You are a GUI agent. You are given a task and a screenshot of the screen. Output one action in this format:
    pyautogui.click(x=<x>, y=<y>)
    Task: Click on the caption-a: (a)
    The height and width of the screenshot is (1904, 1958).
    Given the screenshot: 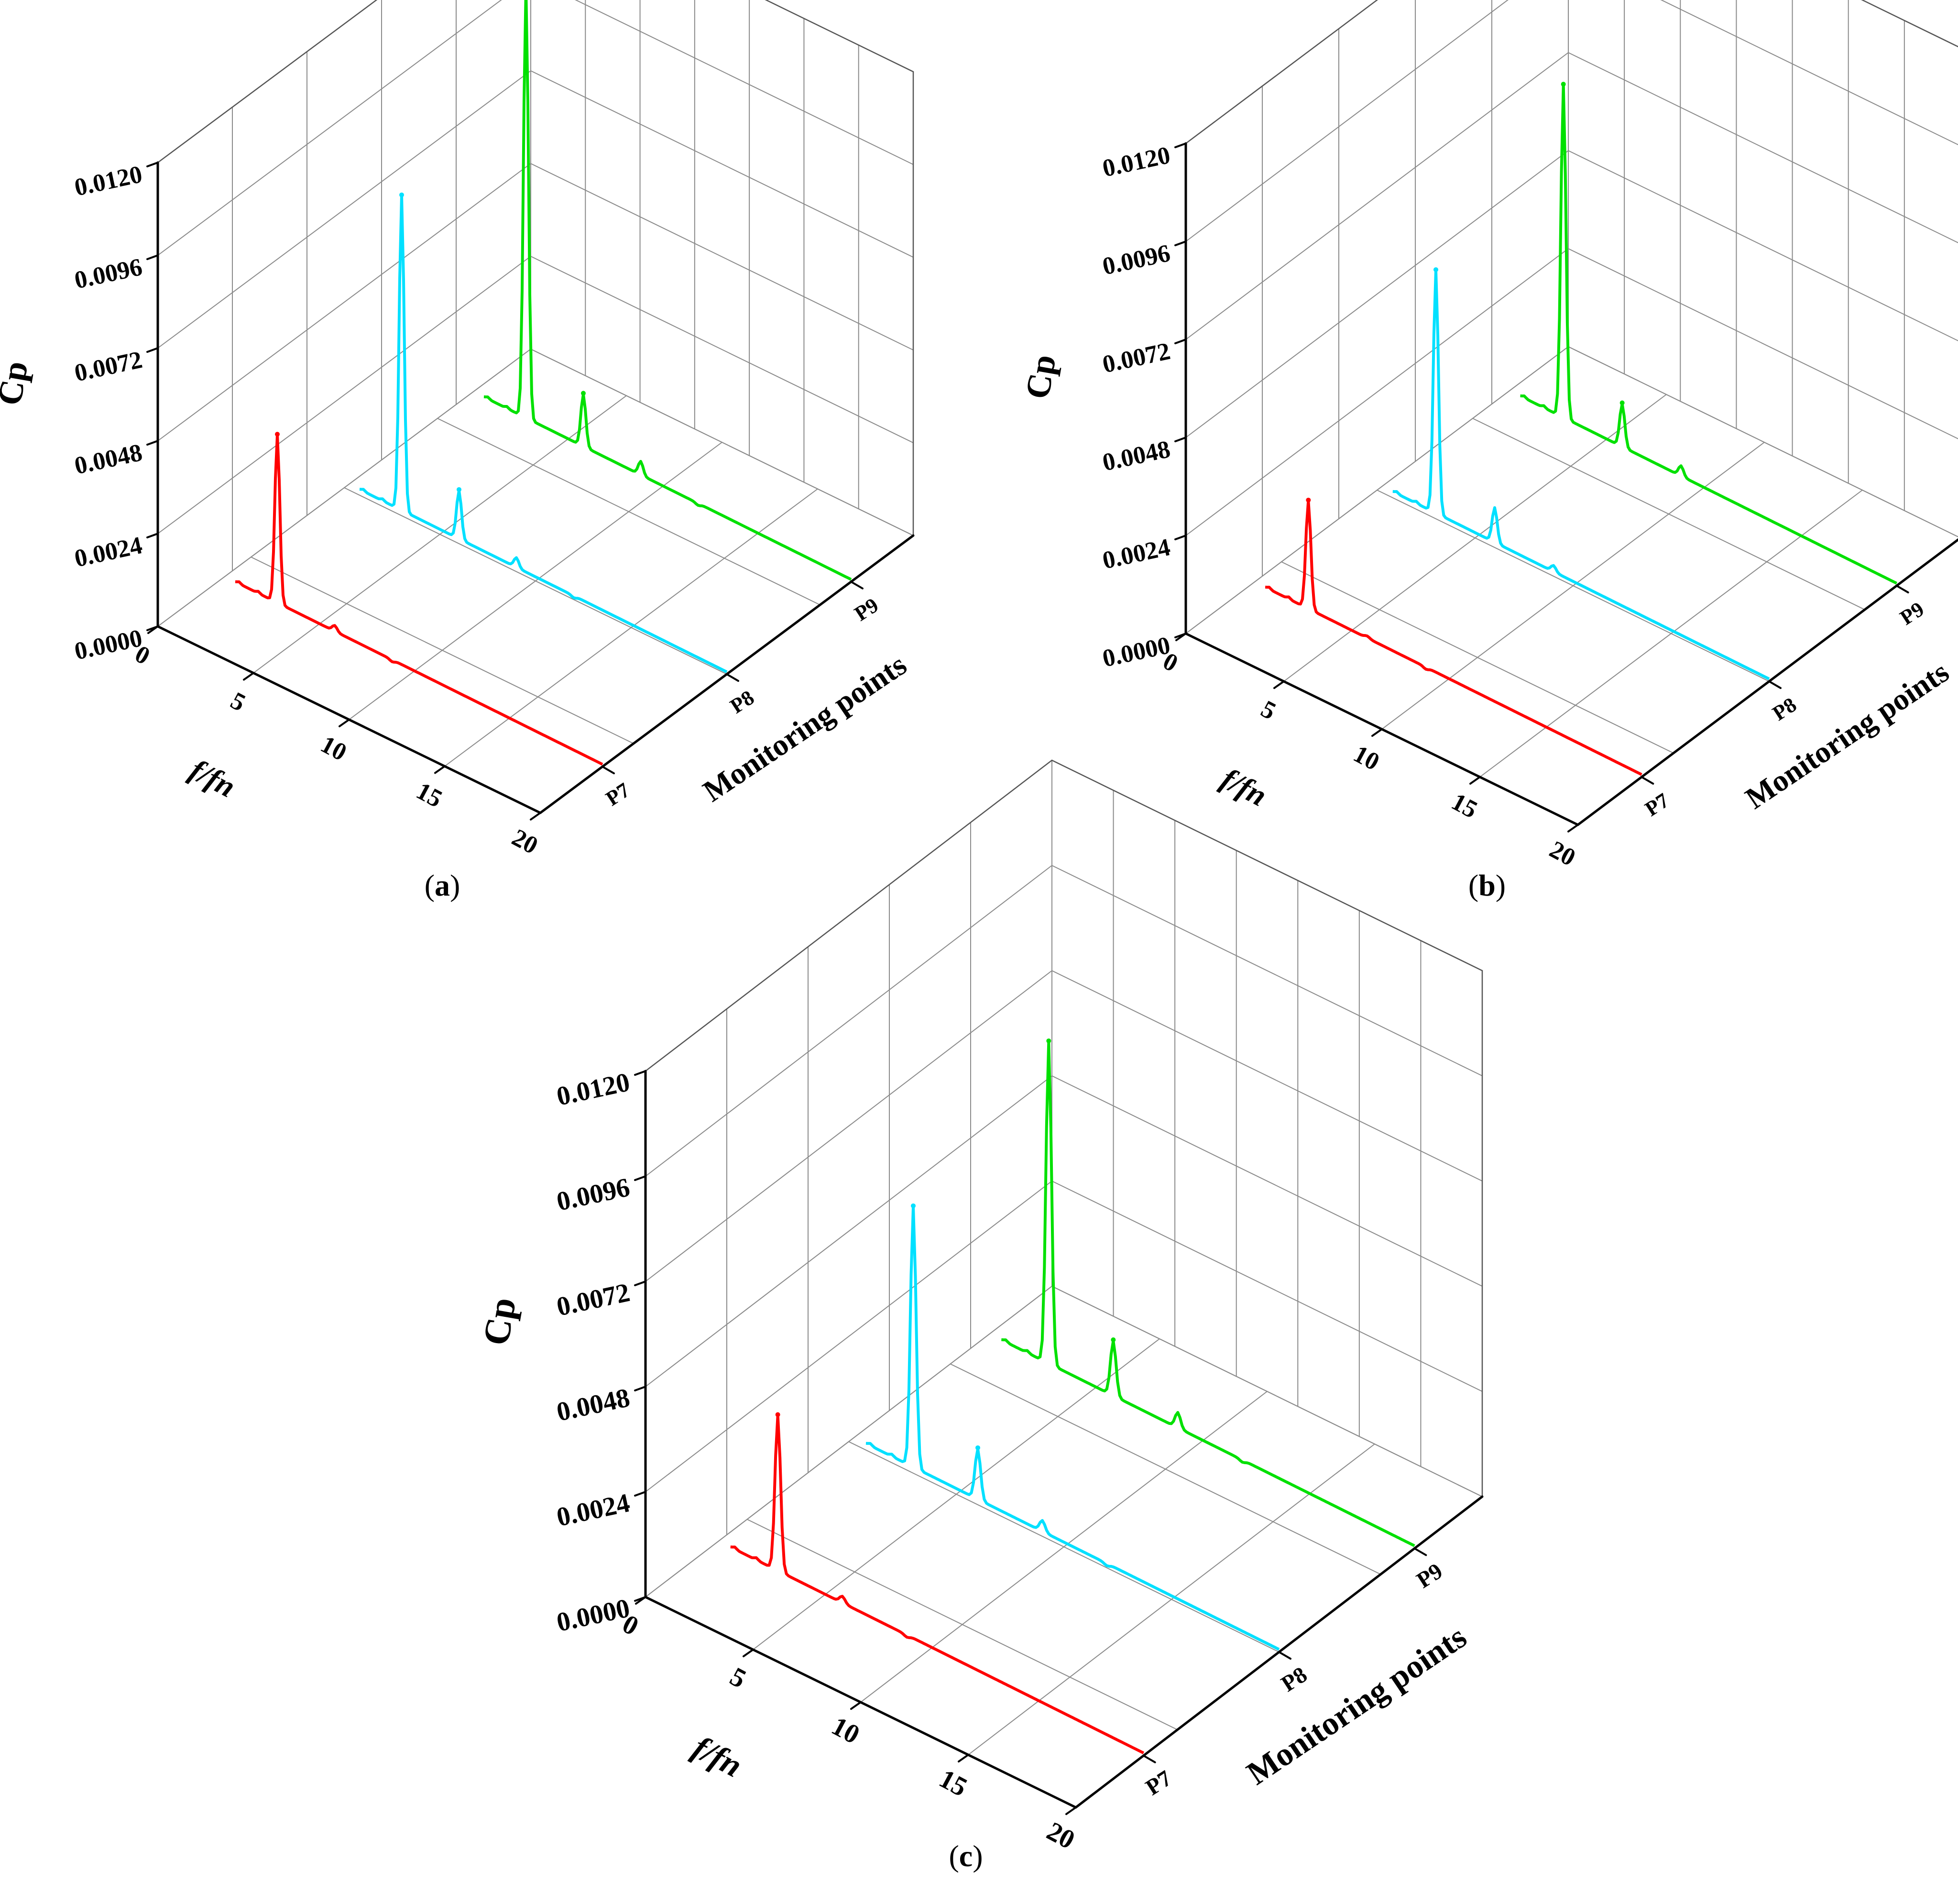 What is the action you would take?
    pyautogui.click(x=442, y=885)
    